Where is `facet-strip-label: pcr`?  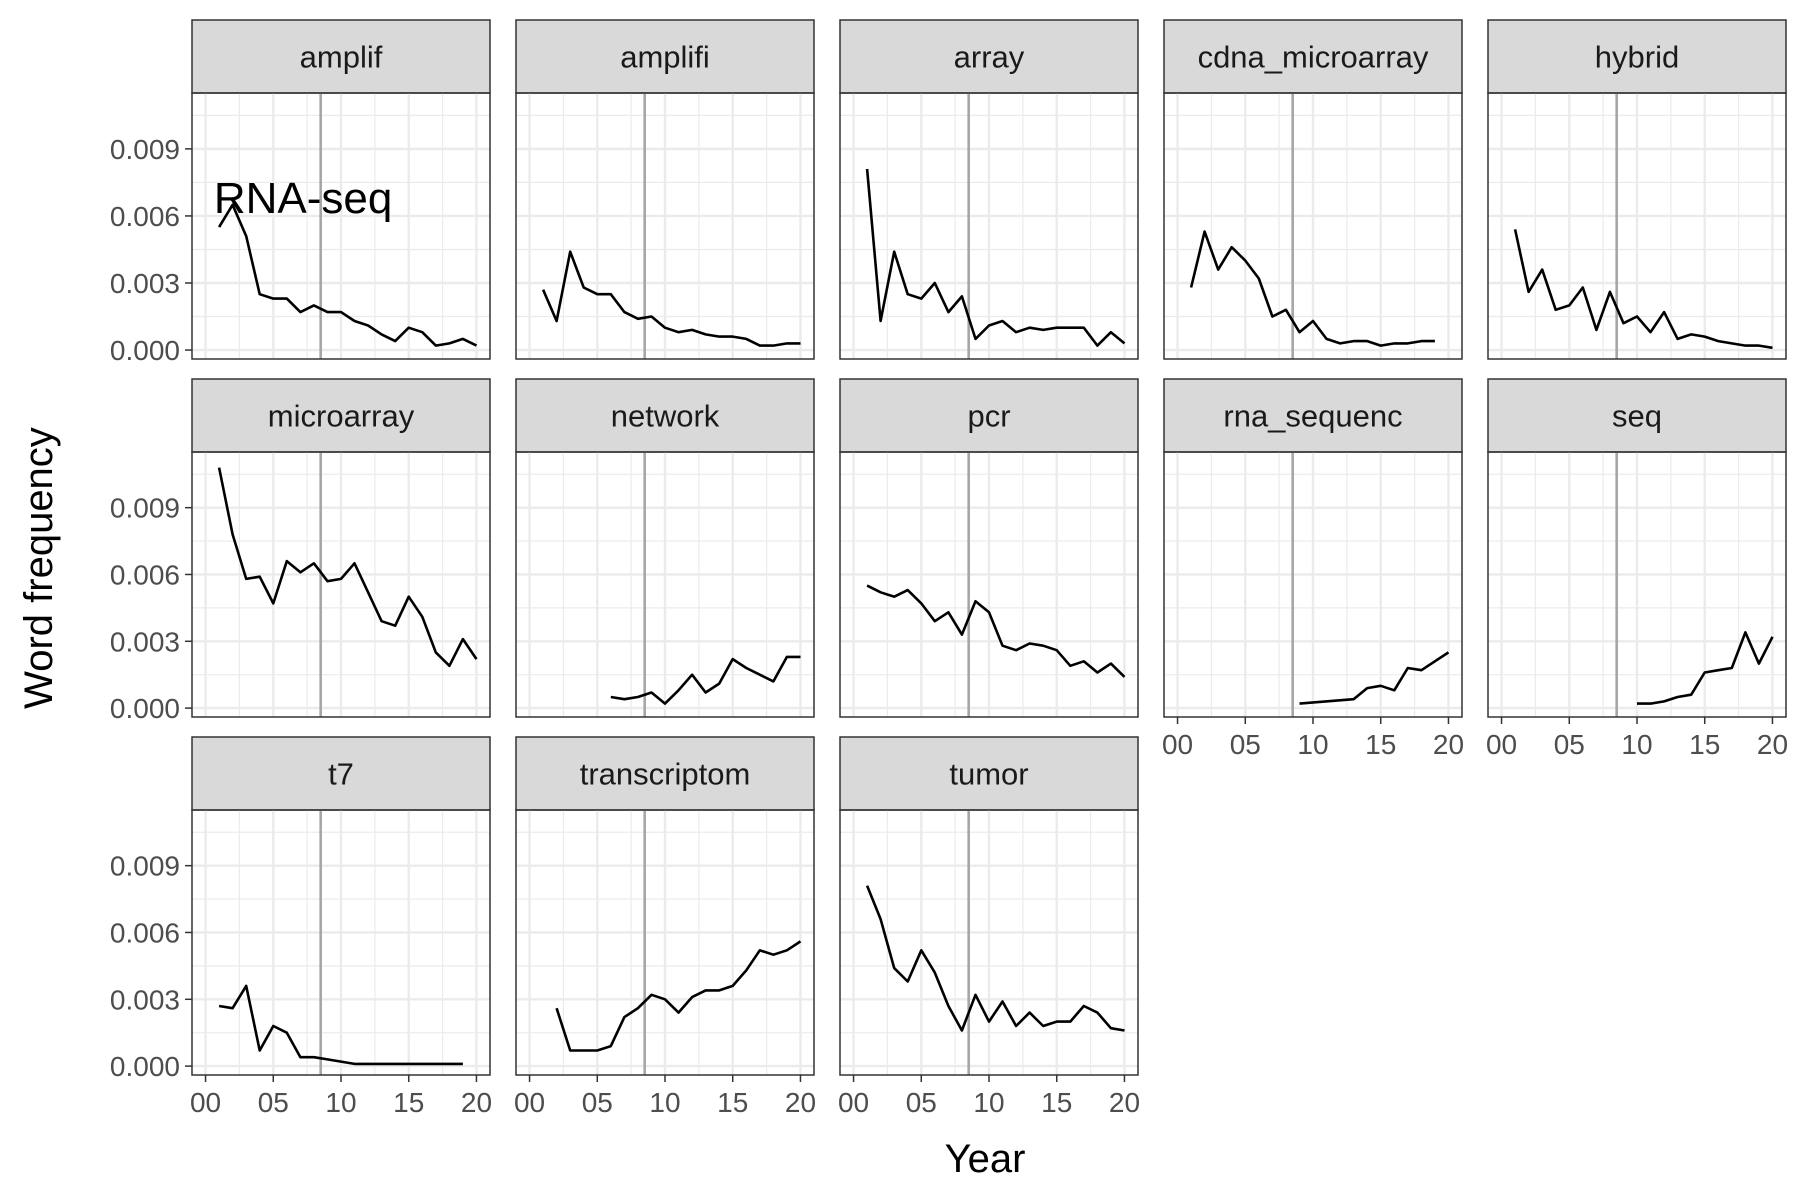
facet-strip-label: pcr is located at coordinates (988, 416).